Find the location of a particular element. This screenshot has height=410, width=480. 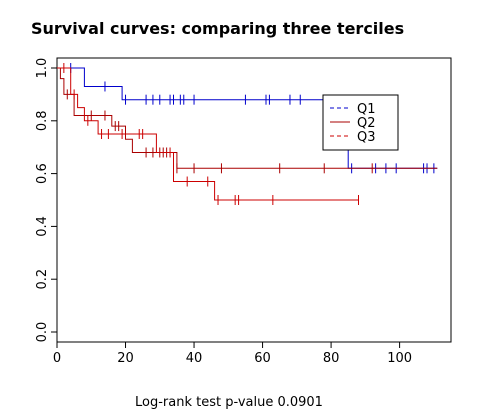

legend-label-q1: Q1 is located at coordinates (366, 109).